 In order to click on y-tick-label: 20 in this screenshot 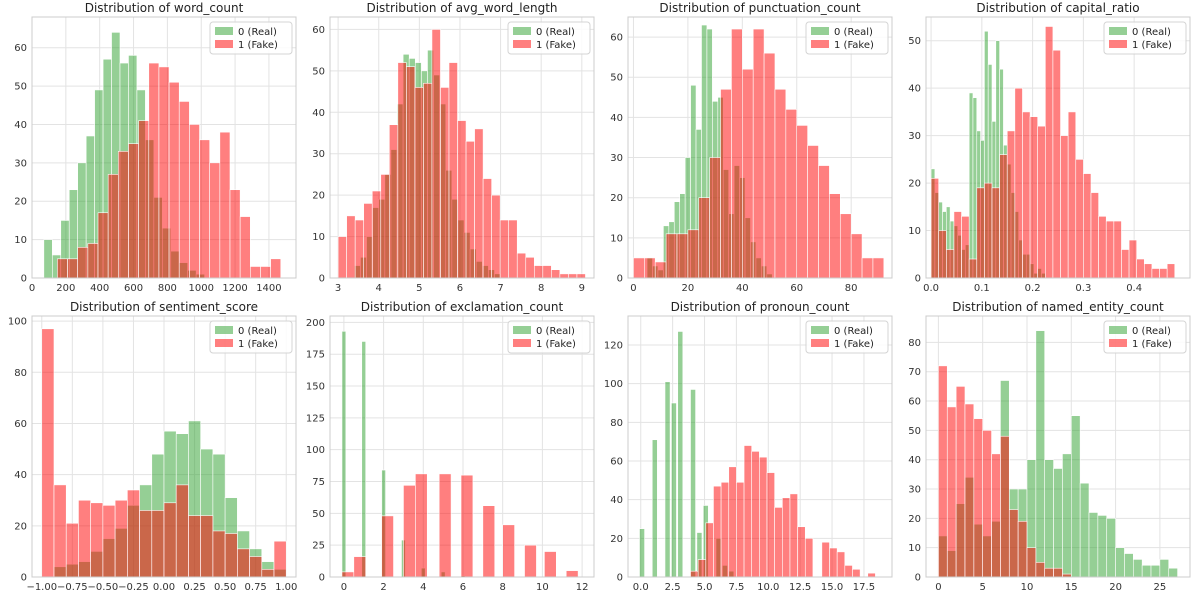, I will do `click(616, 539)`.